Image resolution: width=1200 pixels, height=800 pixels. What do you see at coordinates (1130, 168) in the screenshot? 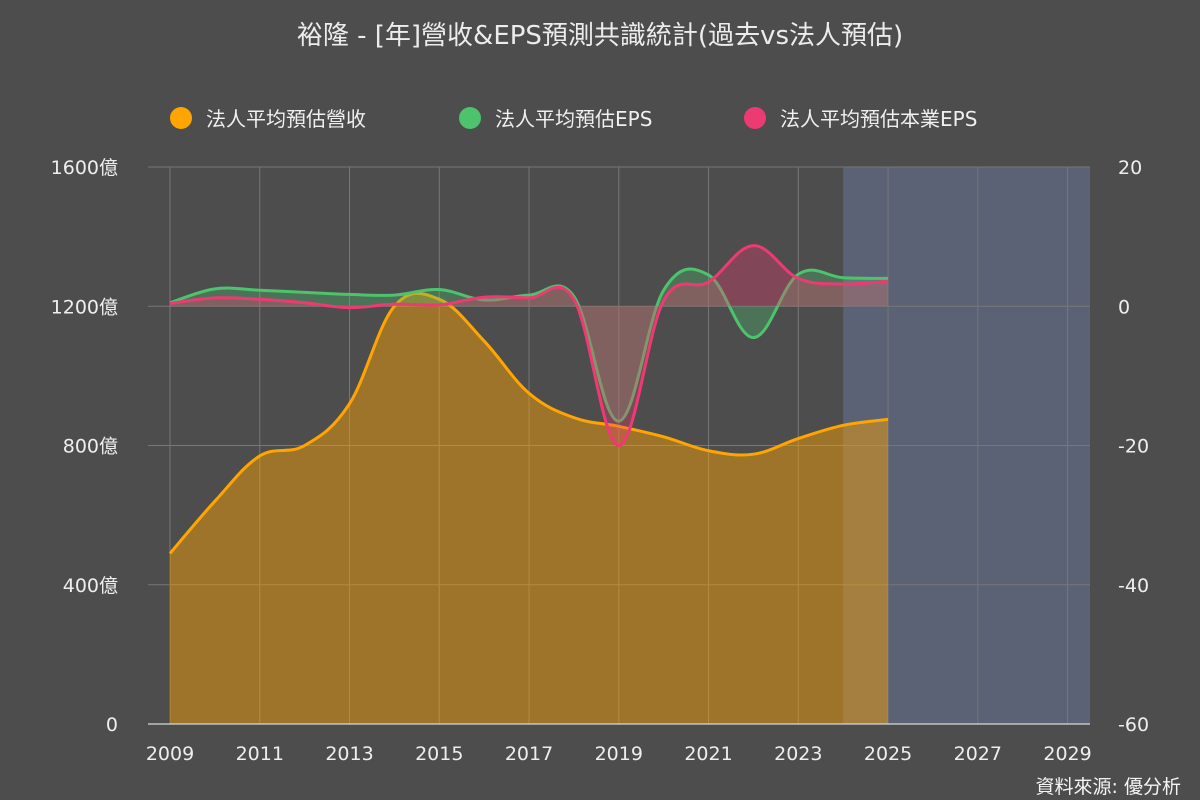
I see `y-right-tick-label: 20` at bounding box center [1130, 168].